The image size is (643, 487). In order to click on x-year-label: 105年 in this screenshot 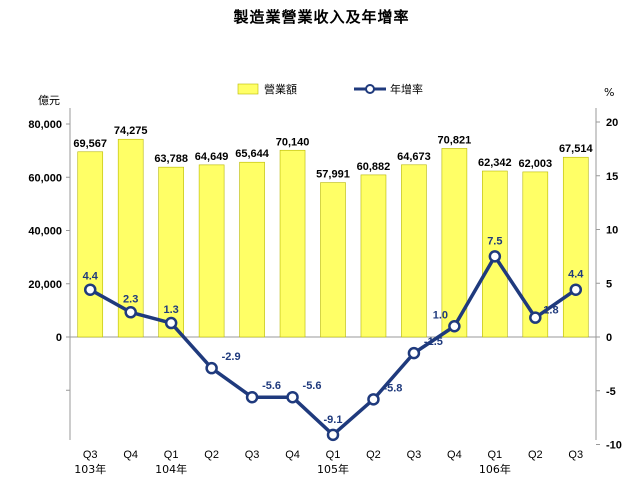, I will do `click(333, 469)`.